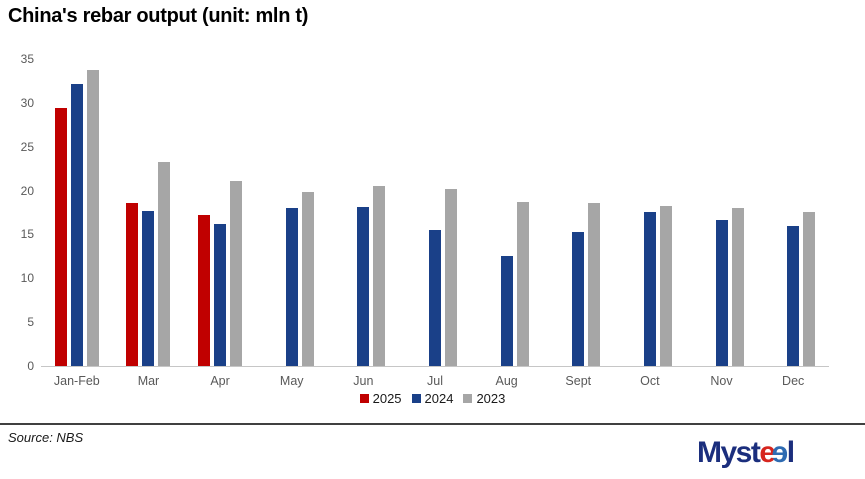 This screenshot has height=479, width=865. Describe the element at coordinates (468, 398) in the screenshot. I see `legend-marker-2023` at that location.